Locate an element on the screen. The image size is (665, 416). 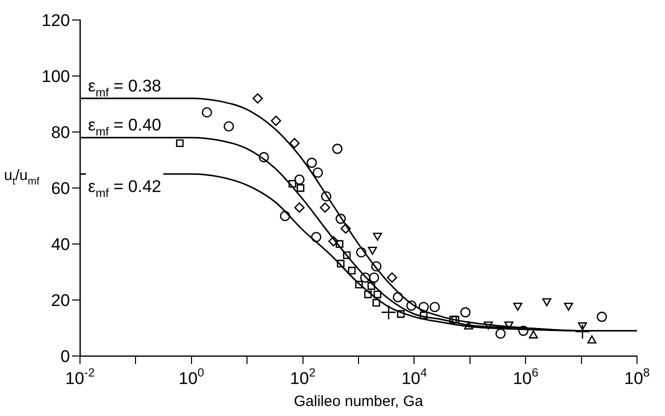
x-axis-title: Galileo number, Ga is located at coordinates (359, 401).